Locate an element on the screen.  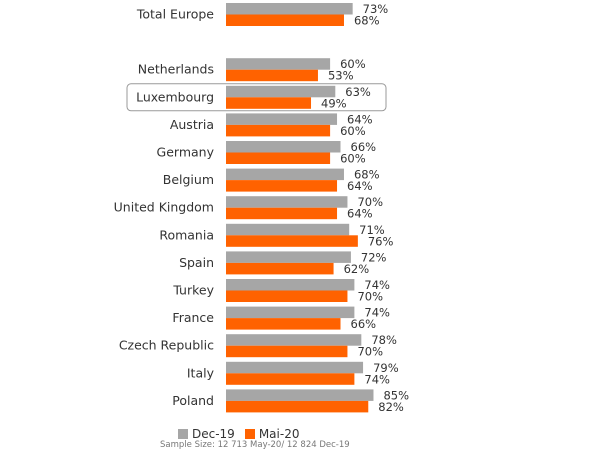
value-label-germany-mai-20: 60% is located at coordinates (353, 159).